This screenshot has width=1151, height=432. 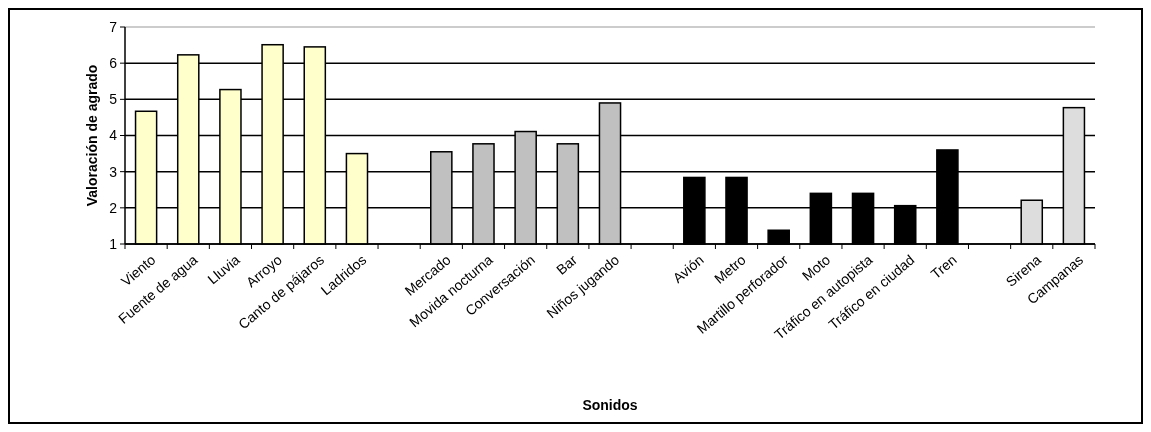 What do you see at coordinates (113, 63) in the screenshot?
I see `y-tick-label: 6` at bounding box center [113, 63].